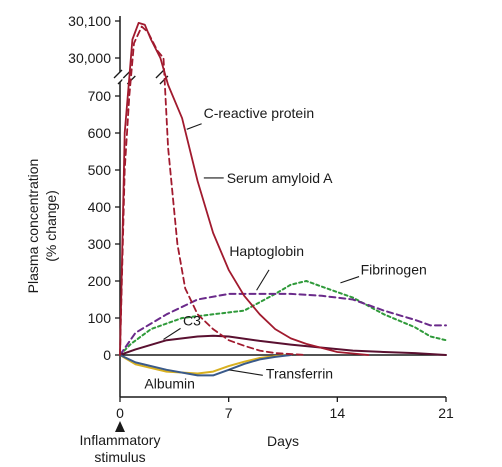  Describe the element at coordinates (100, 96) in the screenshot. I see `y-tick-label: 700` at that location.